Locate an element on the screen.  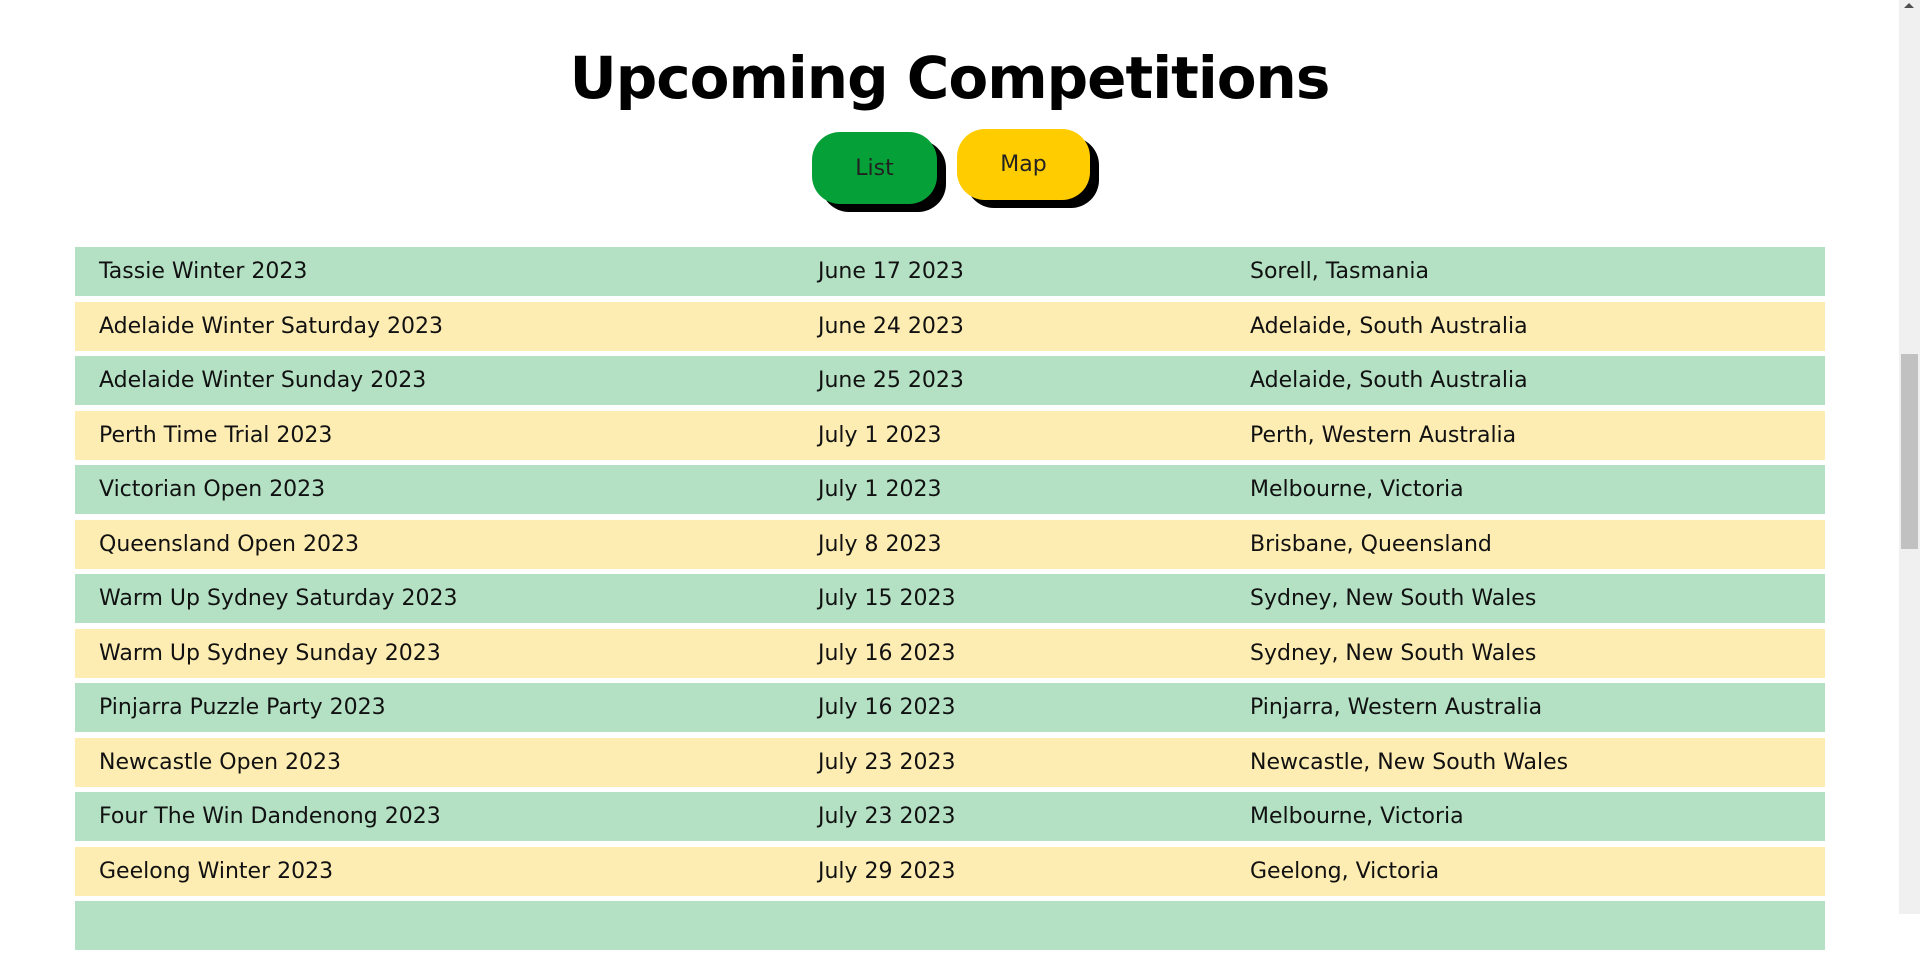
competition-name: Four The Win Dandenong 2023 is located at coordinates (270, 816).